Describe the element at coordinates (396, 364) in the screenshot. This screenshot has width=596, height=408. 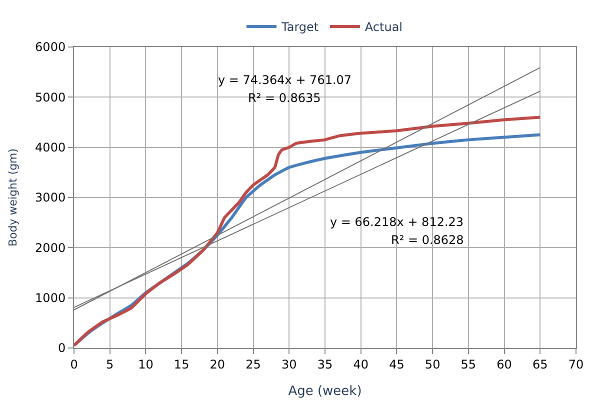
I see `x-tick-label: 45` at that location.